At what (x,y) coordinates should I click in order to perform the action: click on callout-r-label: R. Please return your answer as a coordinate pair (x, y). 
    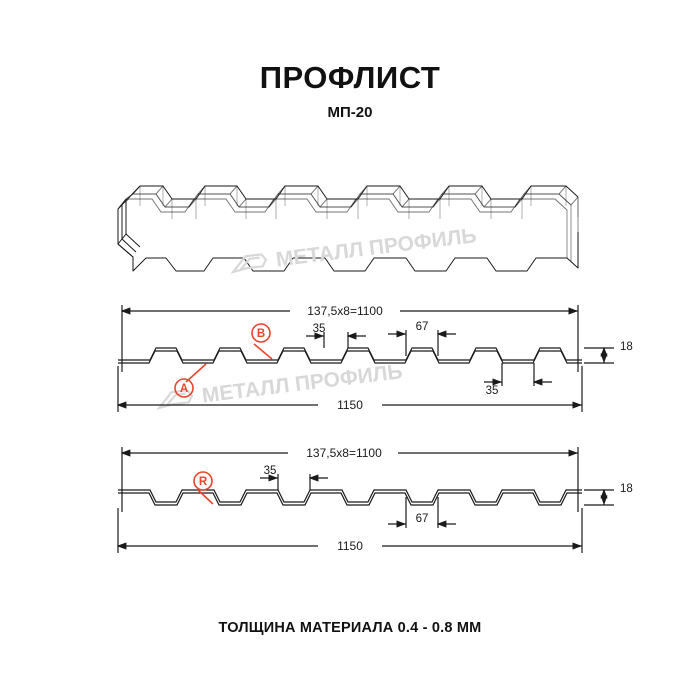
    Looking at the image, I should click on (203, 482).